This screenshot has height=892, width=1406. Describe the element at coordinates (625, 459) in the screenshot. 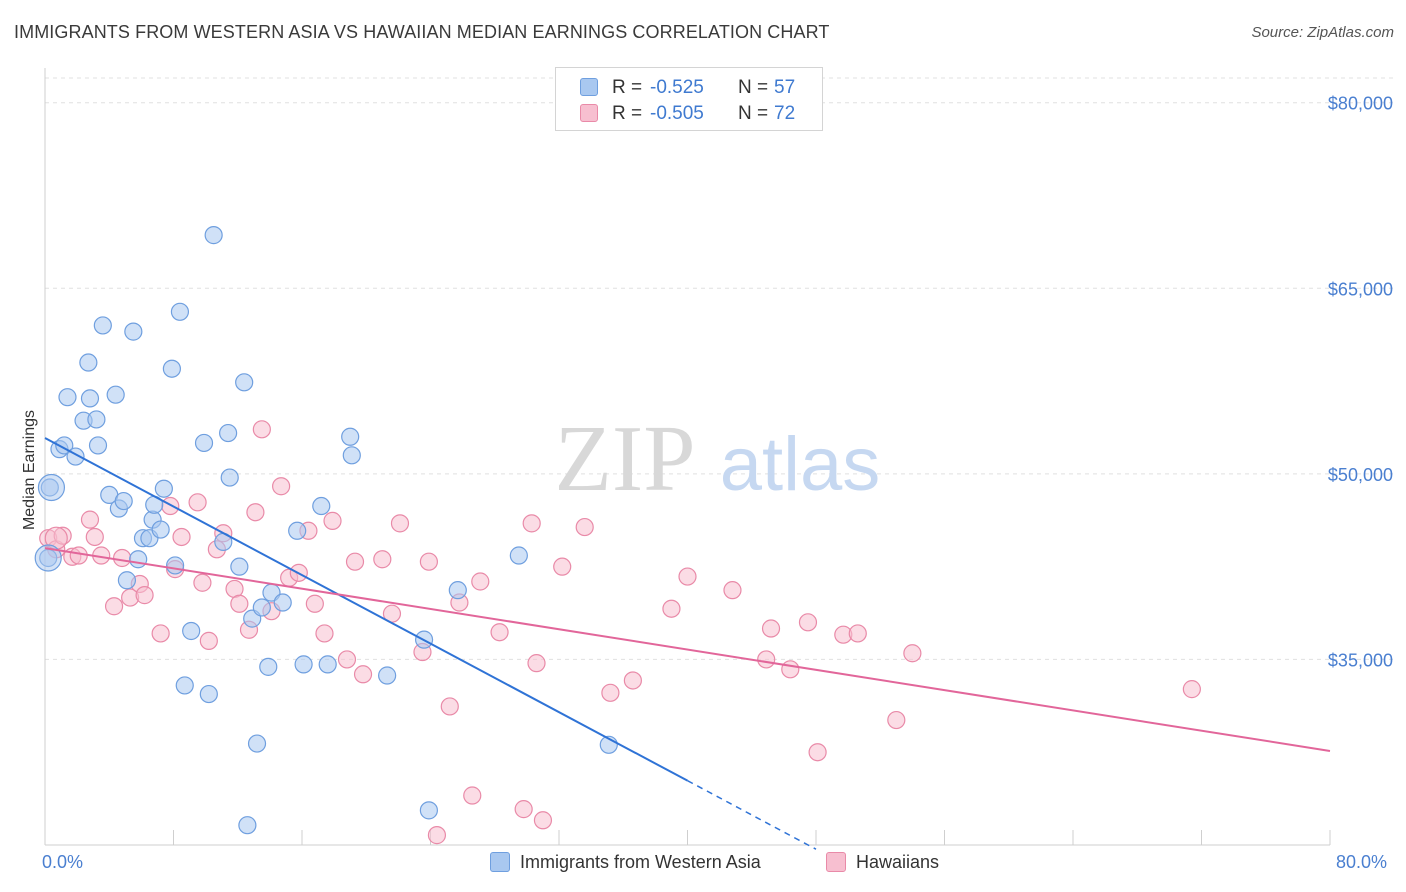

I see `watermark-zip: ZIP` at that location.